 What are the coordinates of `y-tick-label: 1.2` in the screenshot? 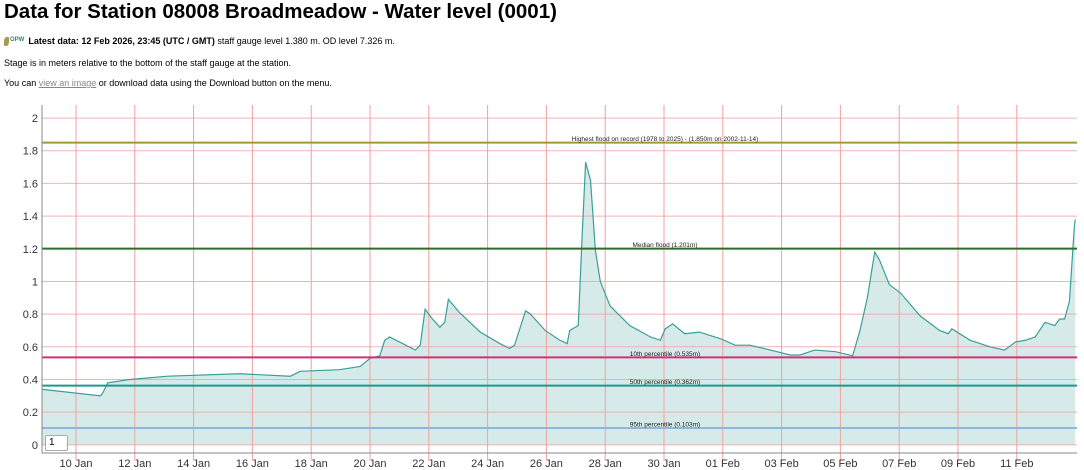 It's located at (30, 250).